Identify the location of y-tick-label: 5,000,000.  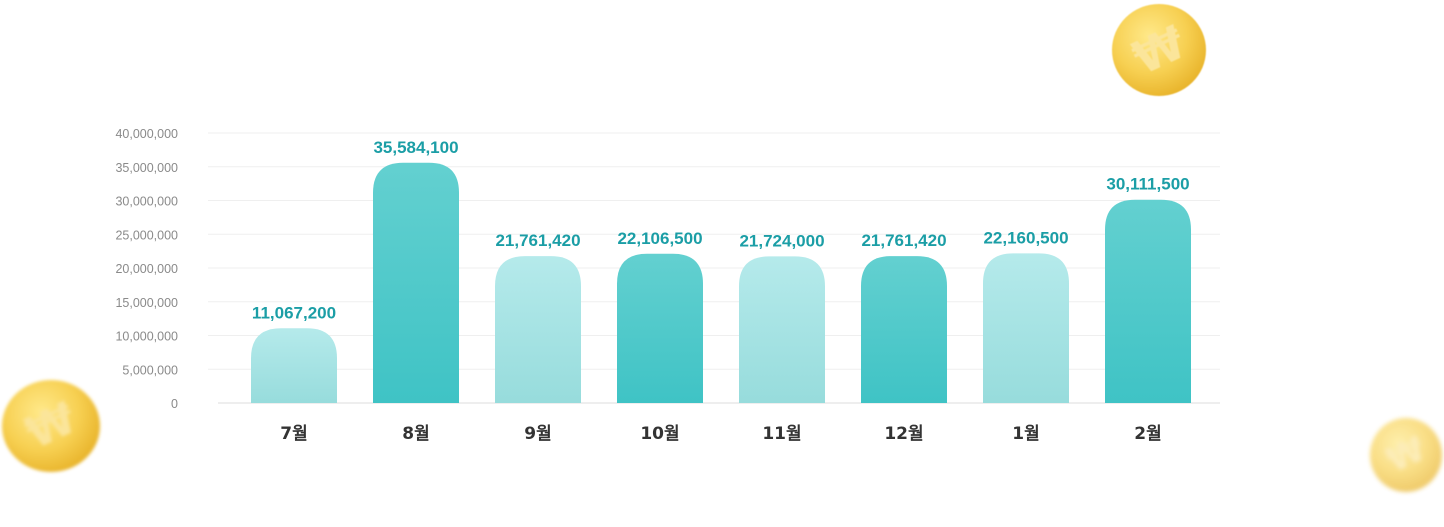
(150, 370).